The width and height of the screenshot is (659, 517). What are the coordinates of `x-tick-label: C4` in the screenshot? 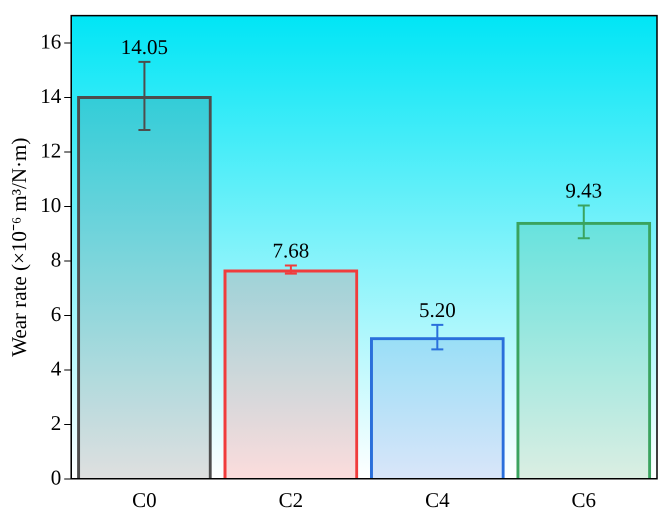 It's located at (437, 500).